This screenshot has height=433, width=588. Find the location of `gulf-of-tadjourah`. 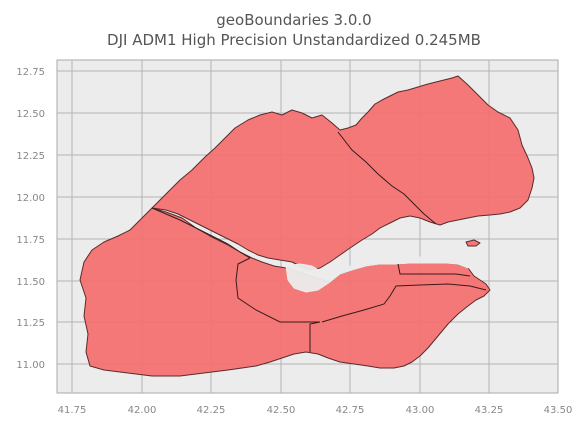

gulf-of-tadjourah is located at coordinates (377, 274).